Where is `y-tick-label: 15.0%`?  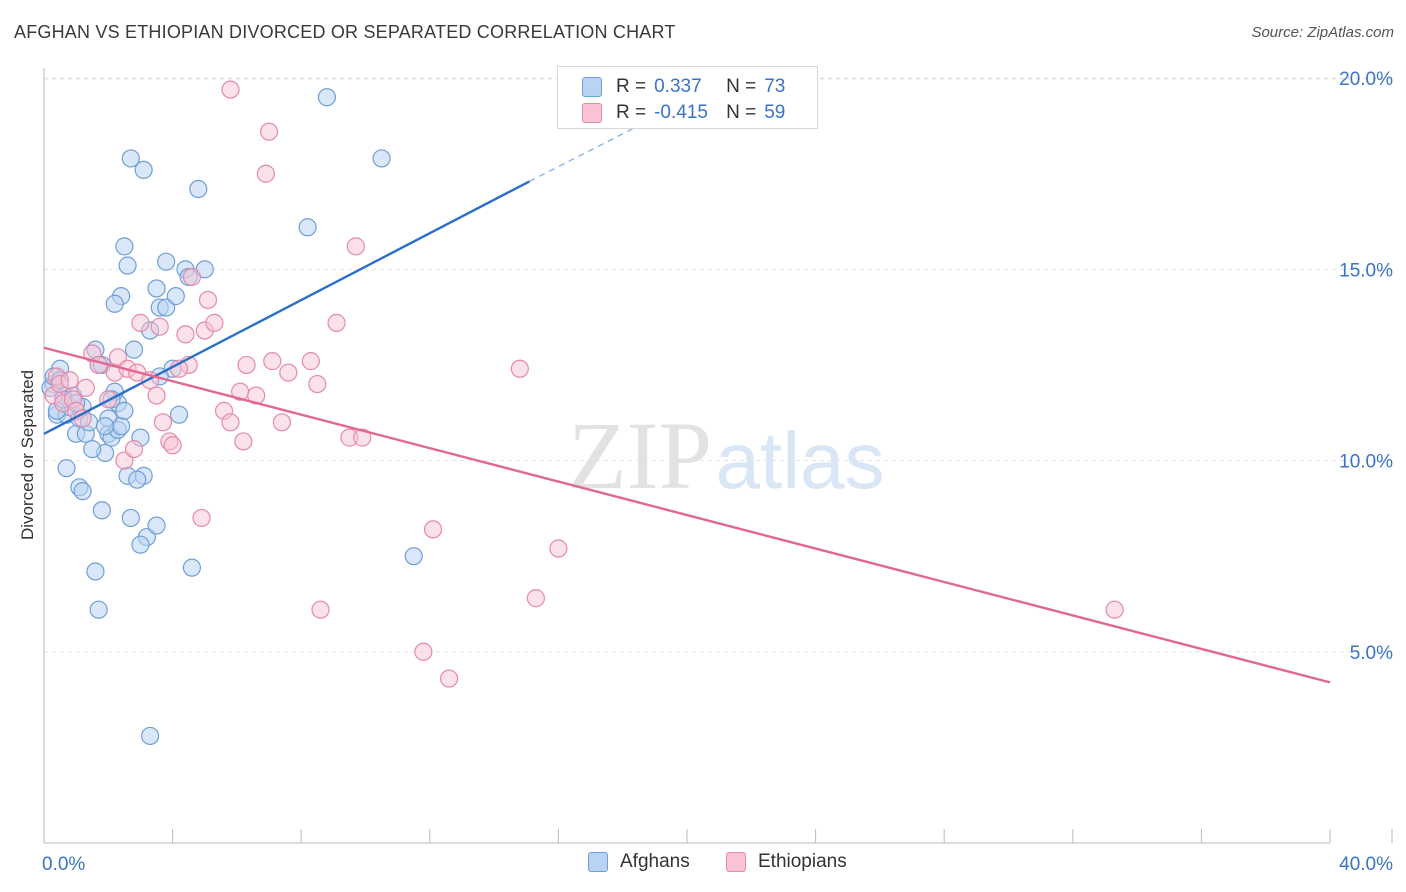 y-tick-label: 15.0% is located at coordinates (1366, 270).